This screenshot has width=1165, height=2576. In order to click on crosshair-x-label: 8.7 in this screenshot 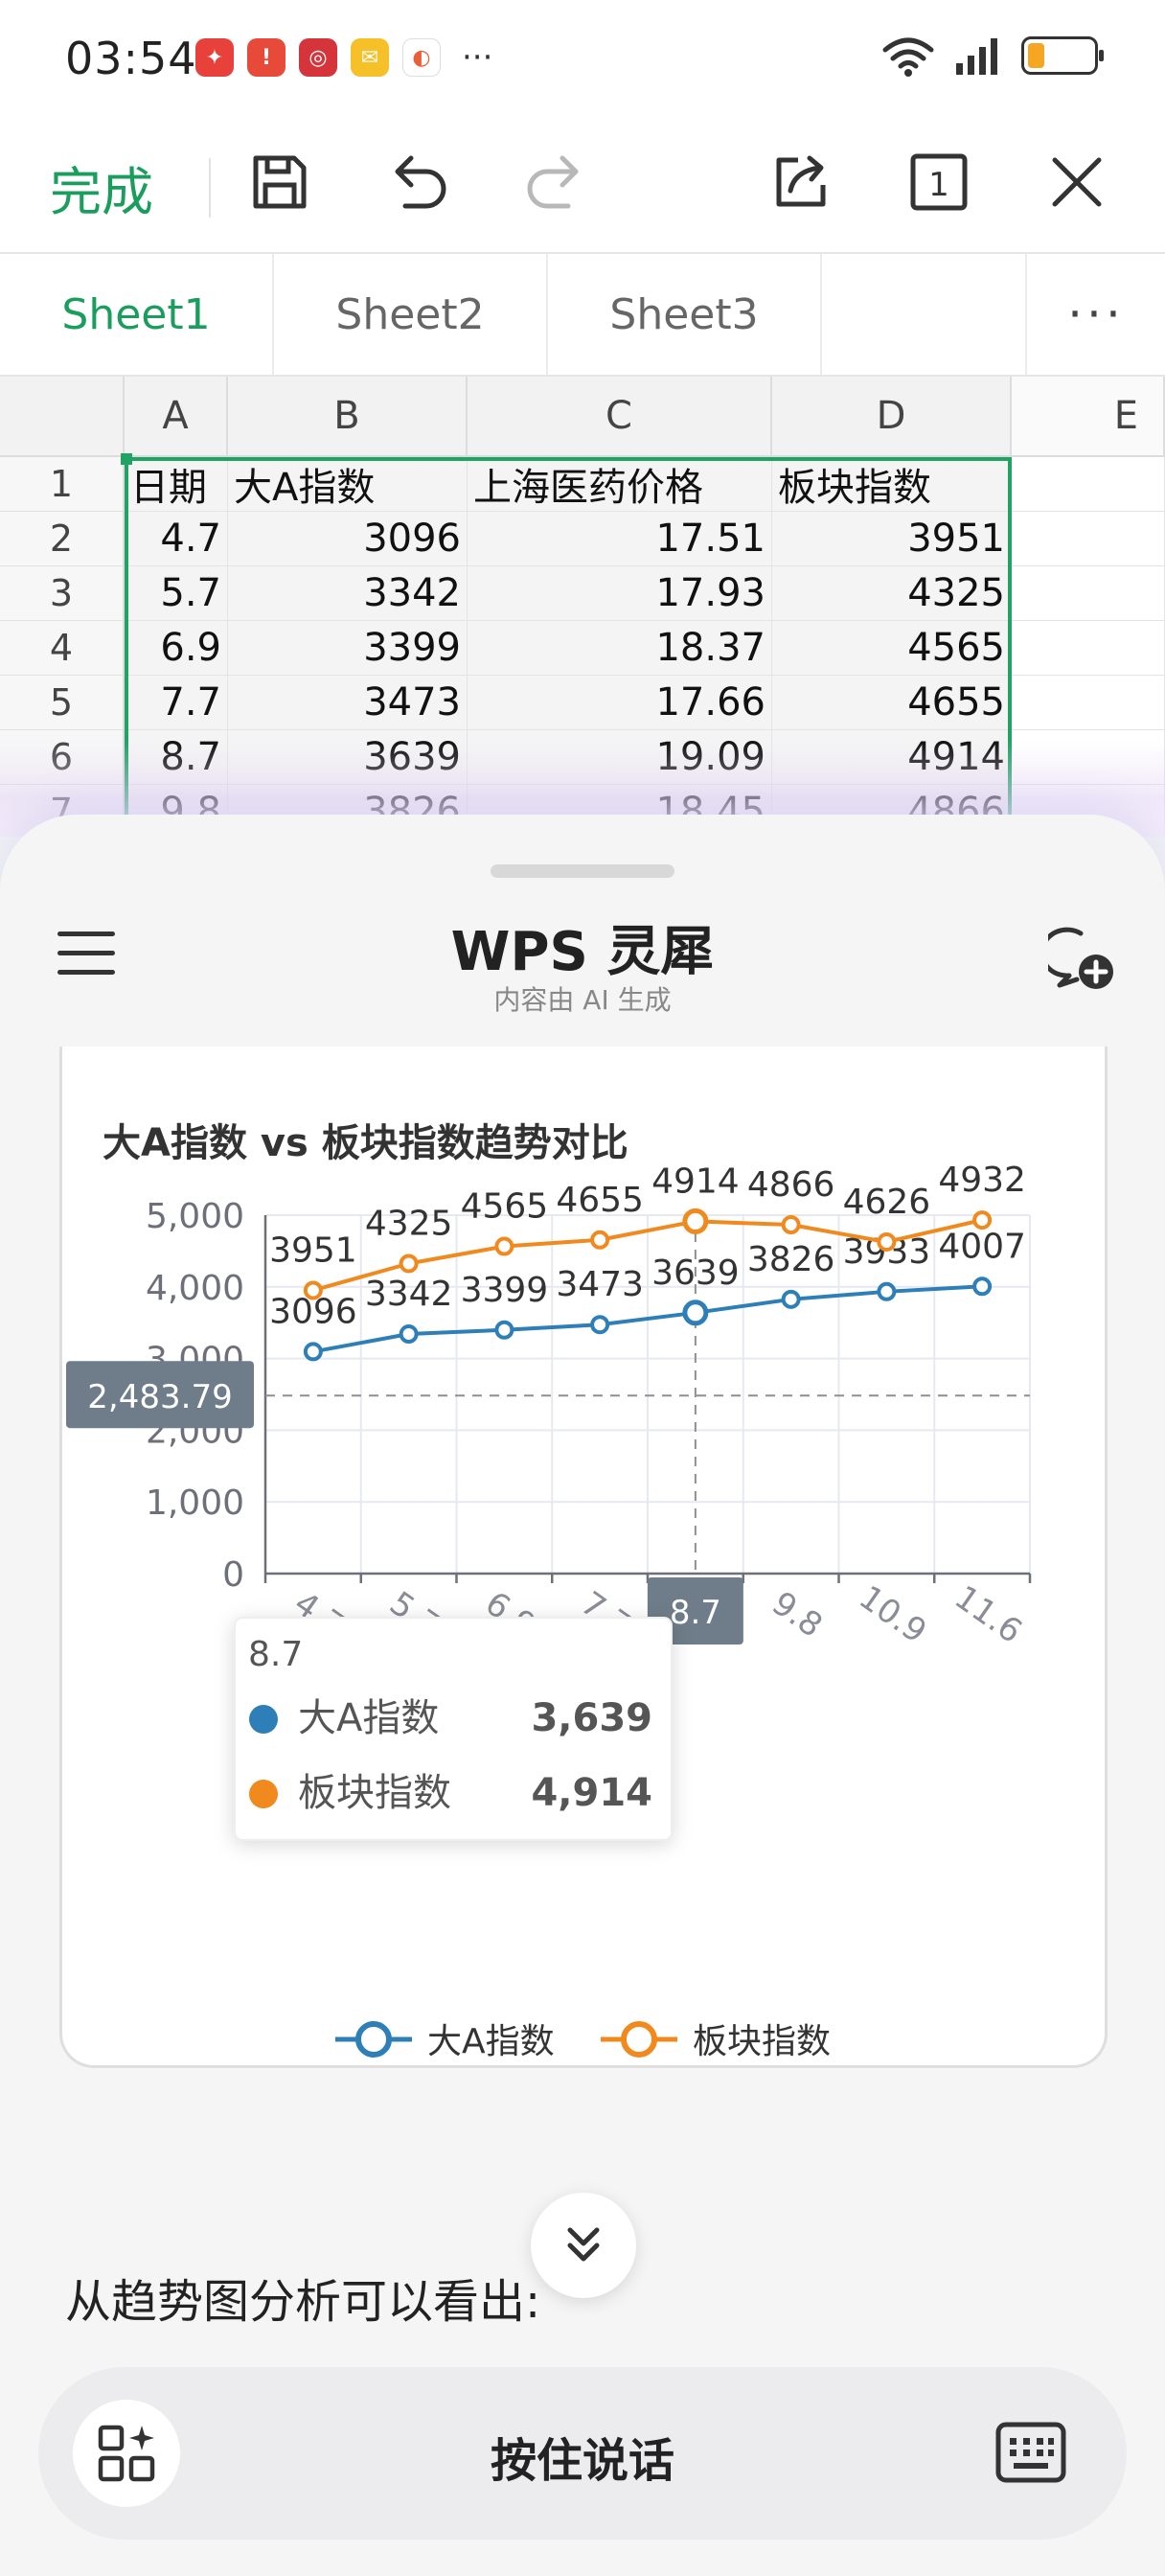, I will do `click(695, 1613)`.